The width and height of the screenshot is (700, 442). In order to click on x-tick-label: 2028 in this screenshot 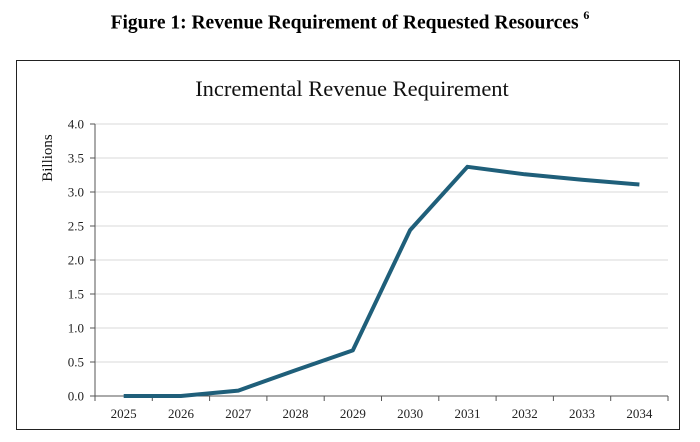, I will do `click(296, 413)`.